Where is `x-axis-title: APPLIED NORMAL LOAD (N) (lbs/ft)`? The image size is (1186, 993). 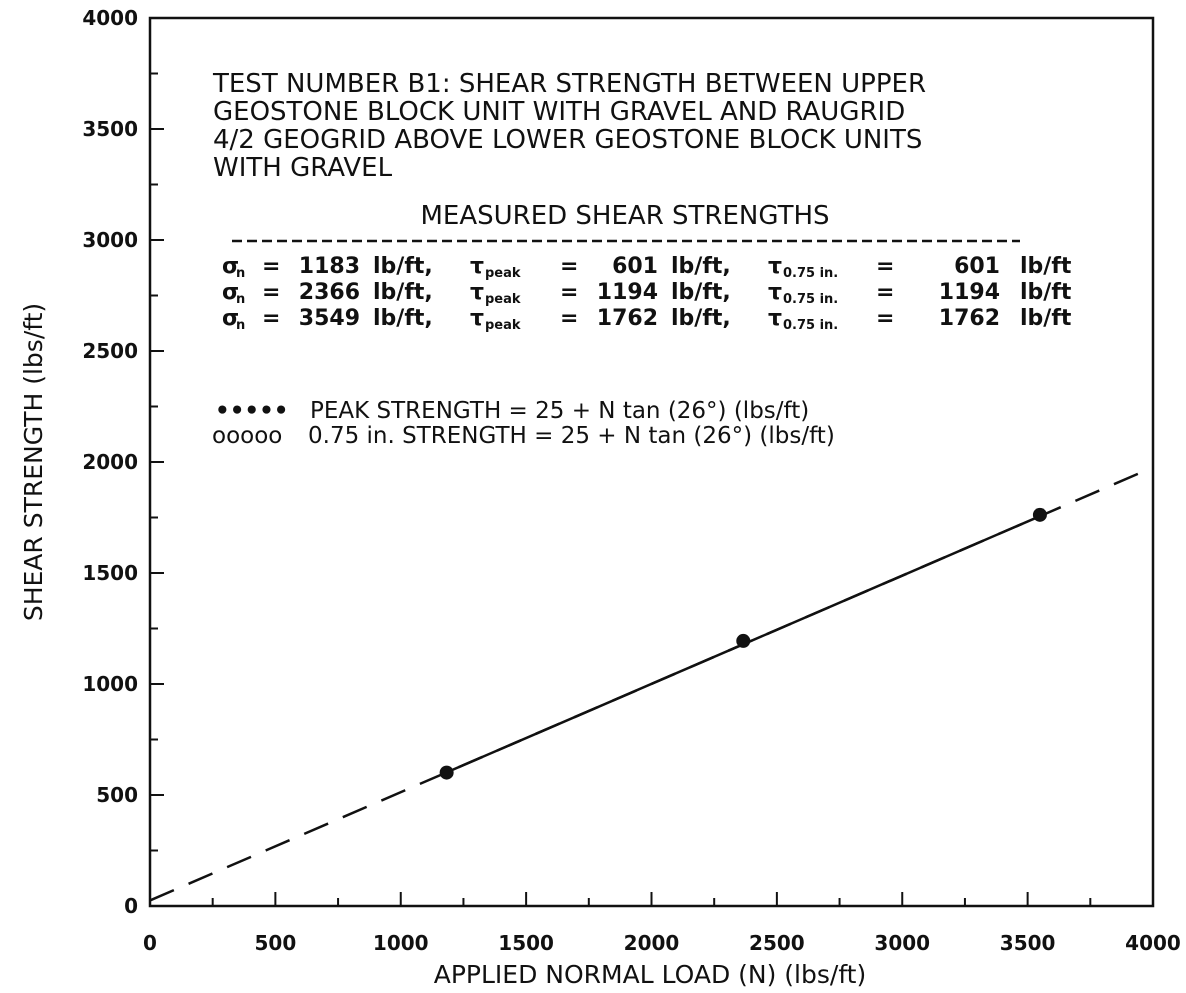 x-axis-title: APPLIED NORMAL LOAD (N) (lbs/ft) is located at coordinates (650, 974).